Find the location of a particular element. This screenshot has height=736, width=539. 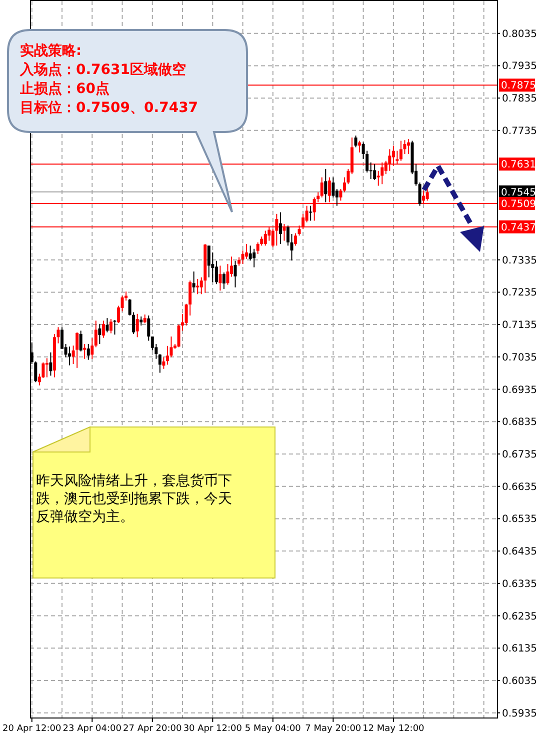

y-tick-label: 0.7735 is located at coordinates (519, 131).